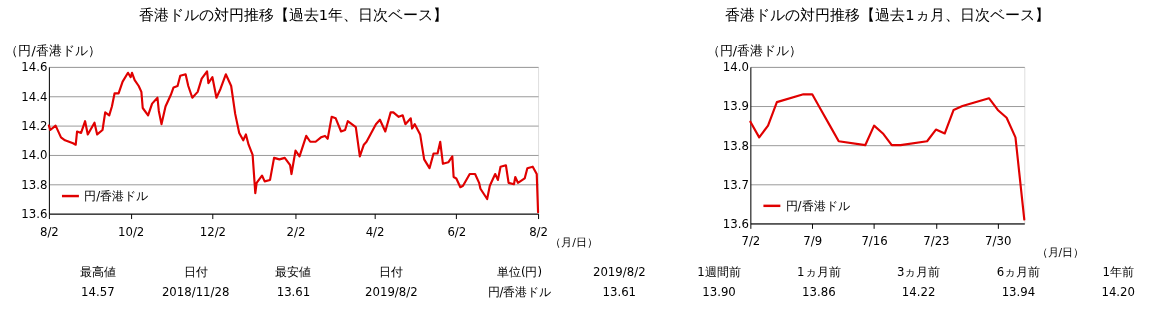 This screenshot has width=1173, height=326. I want to click on x-tick-label: 7/23, so click(936, 241).